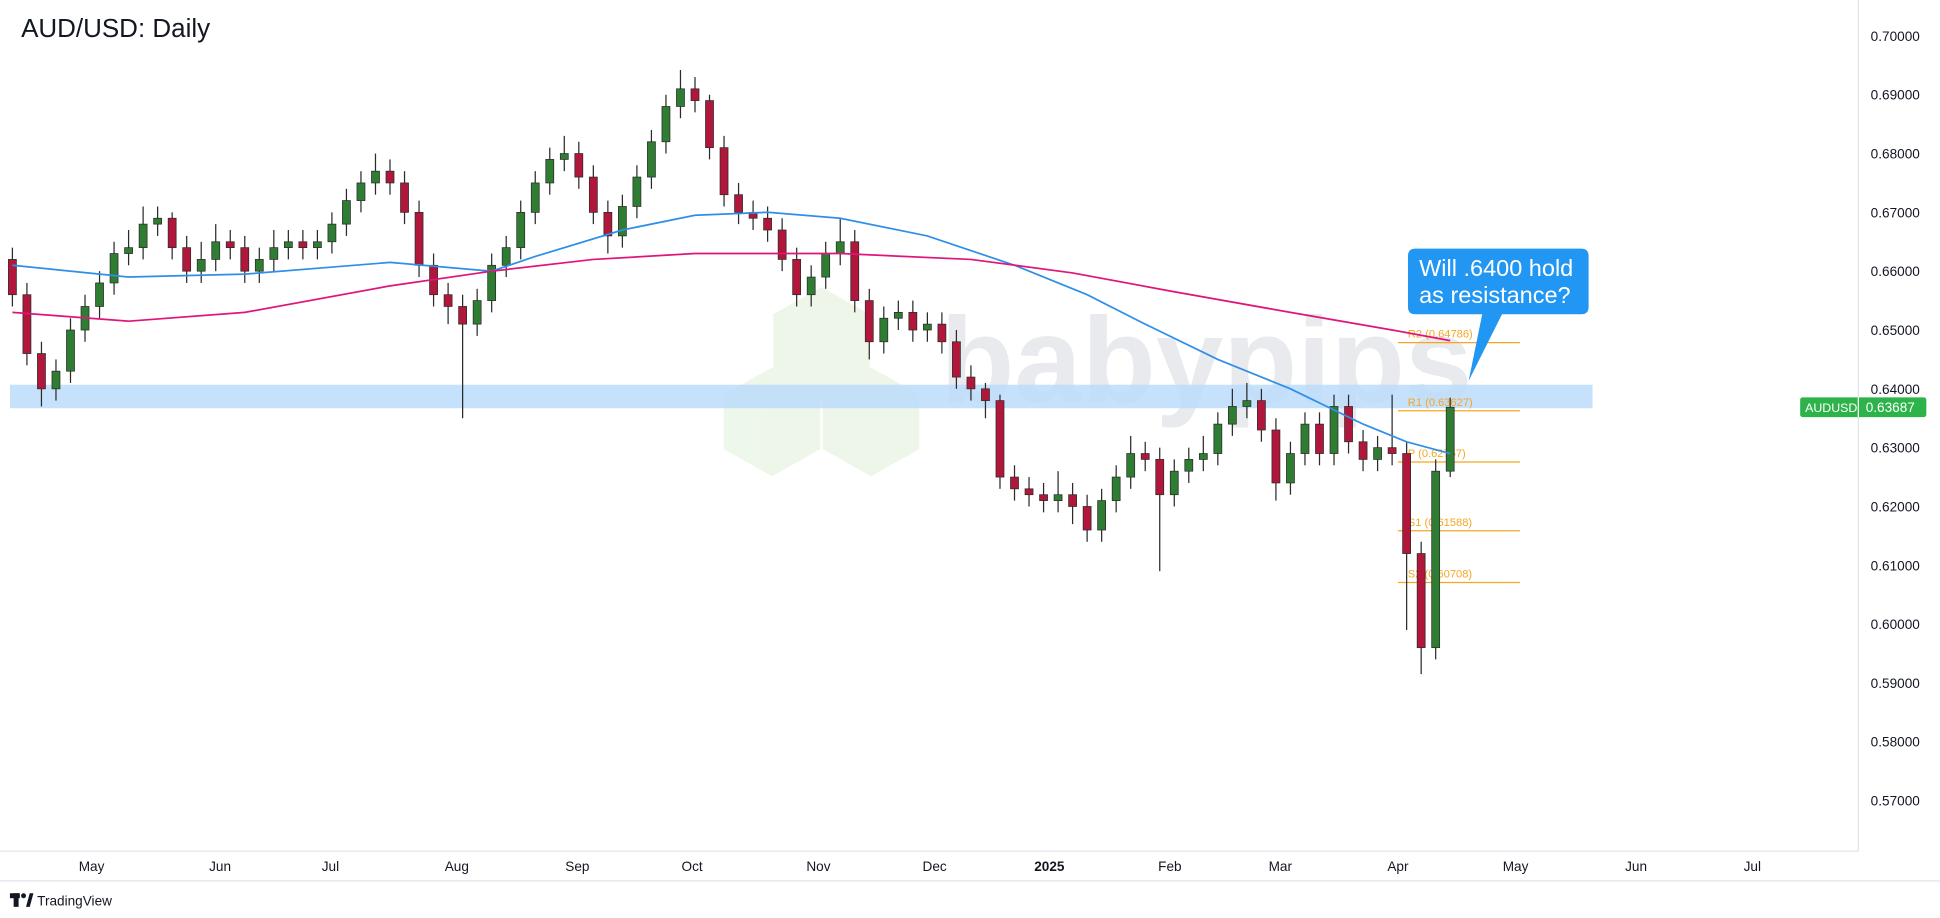 This screenshot has height=918, width=1940. Describe the element at coordinates (74, 901) in the screenshot. I see `footer-text: TradingView` at that location.